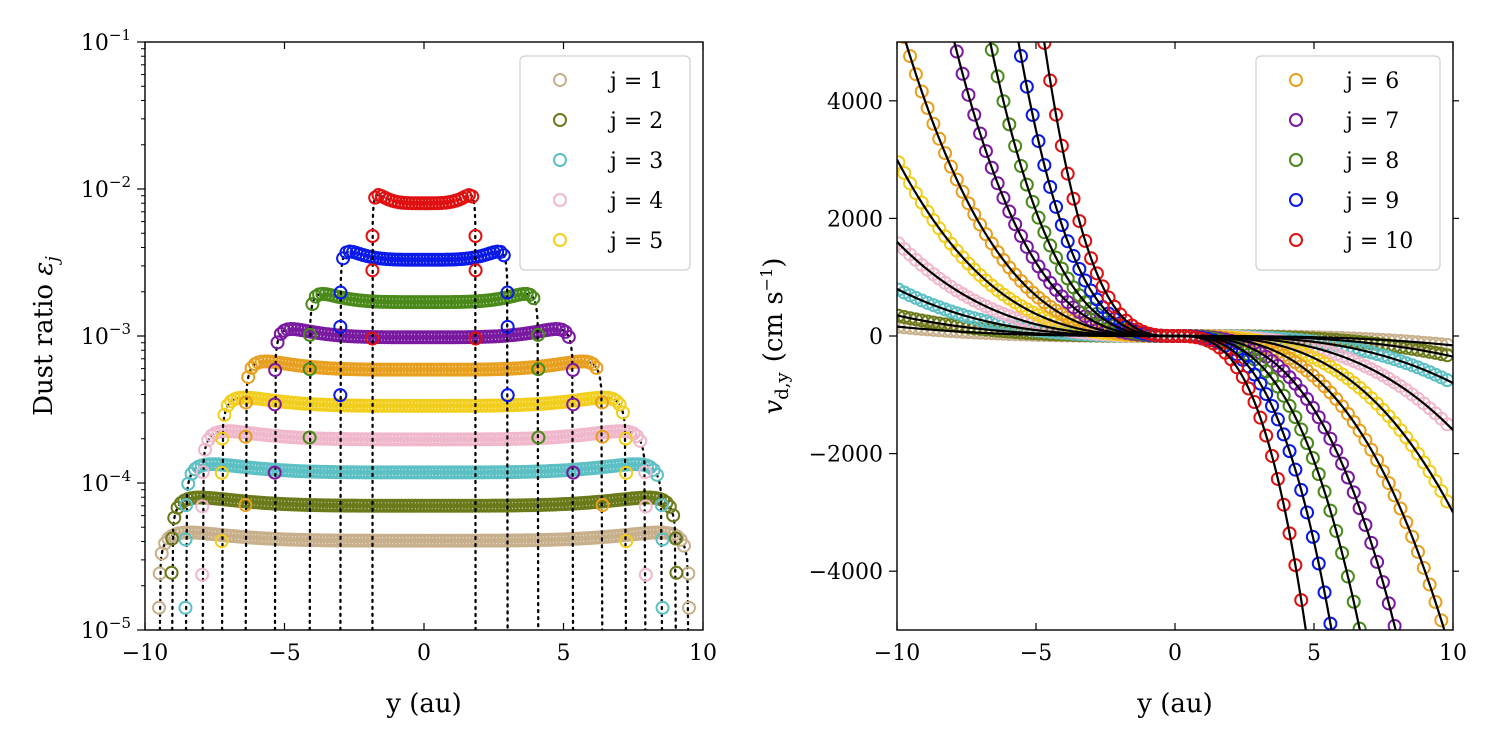 Image resolution: width=1500 pixels, height=750 pixels. I want to click on velocity-model-curve, so click(1175, 336).